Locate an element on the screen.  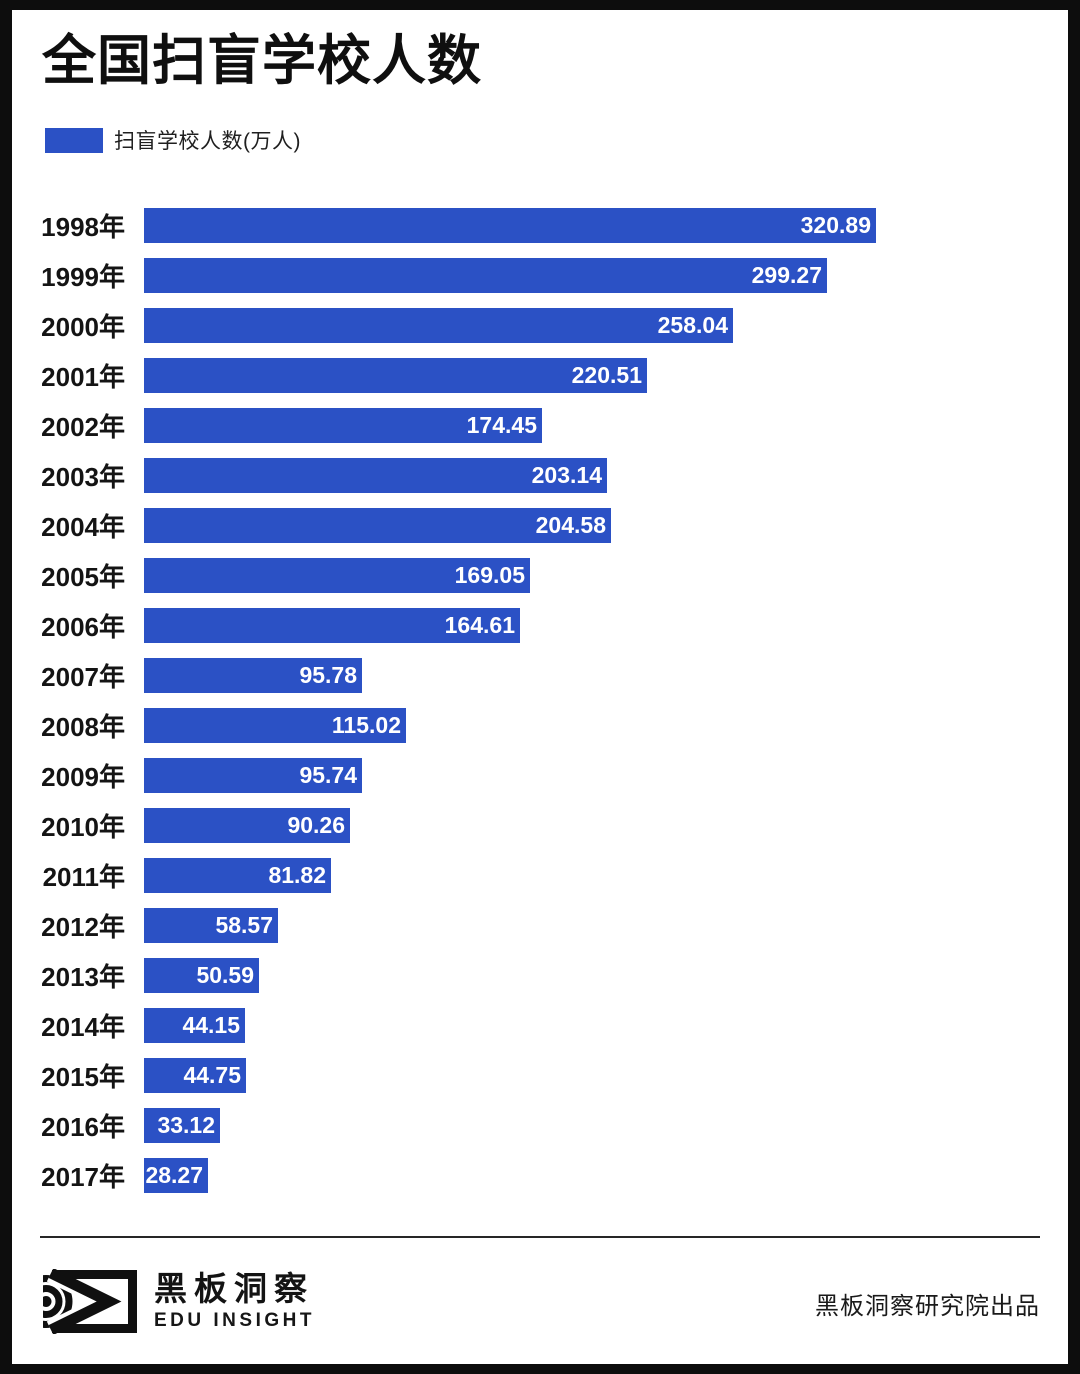
year-label: 2016年 is located at coordinates (83, 1126).